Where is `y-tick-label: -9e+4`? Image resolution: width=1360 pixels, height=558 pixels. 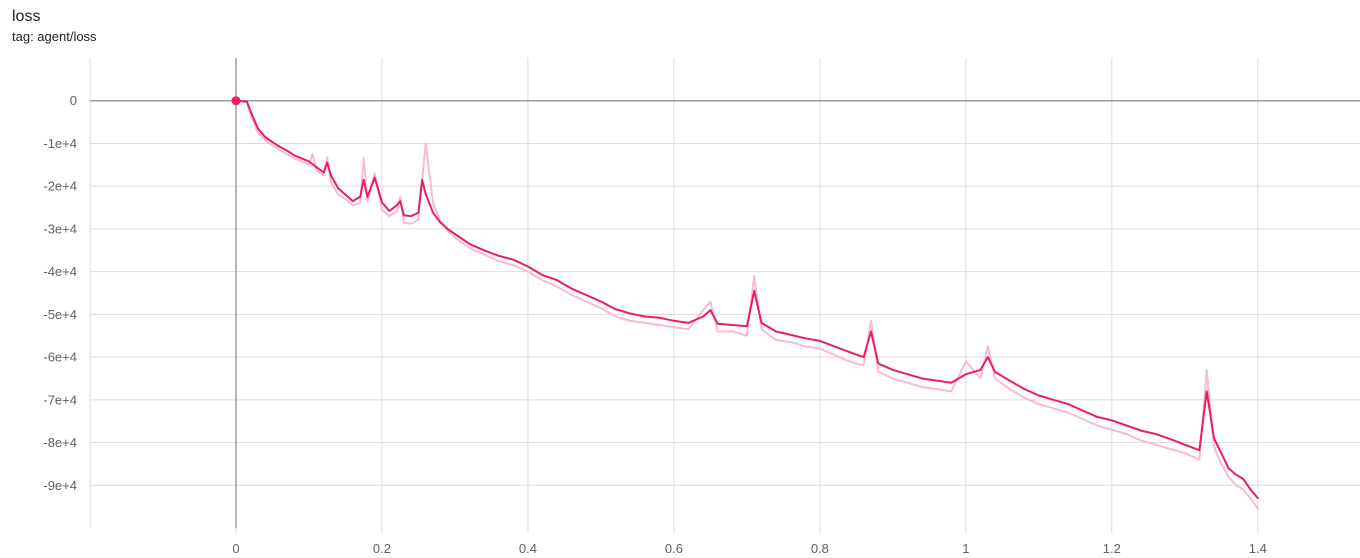
y-tick-label: -9e+4 is located at coordinates (60, 485).